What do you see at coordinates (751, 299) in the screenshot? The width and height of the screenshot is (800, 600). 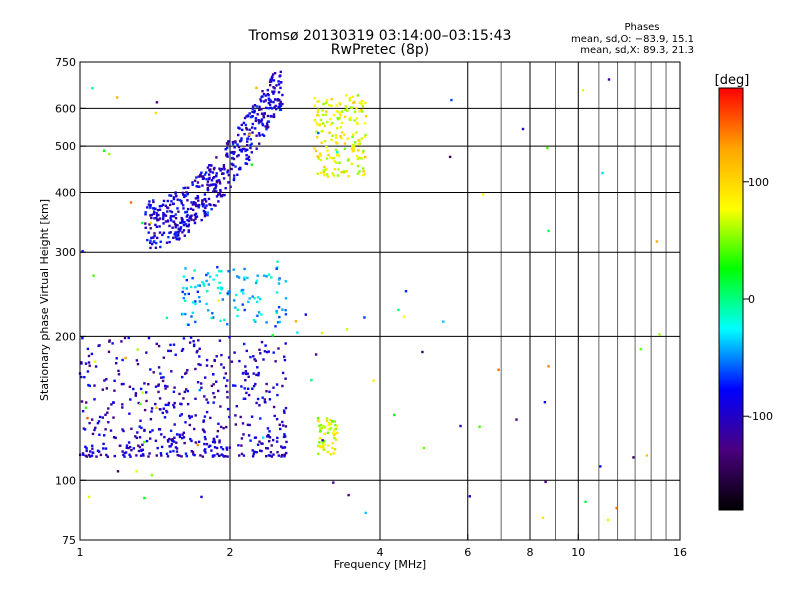 I see `colorbar-tick-label: 0` at bounding box center [751, 299].